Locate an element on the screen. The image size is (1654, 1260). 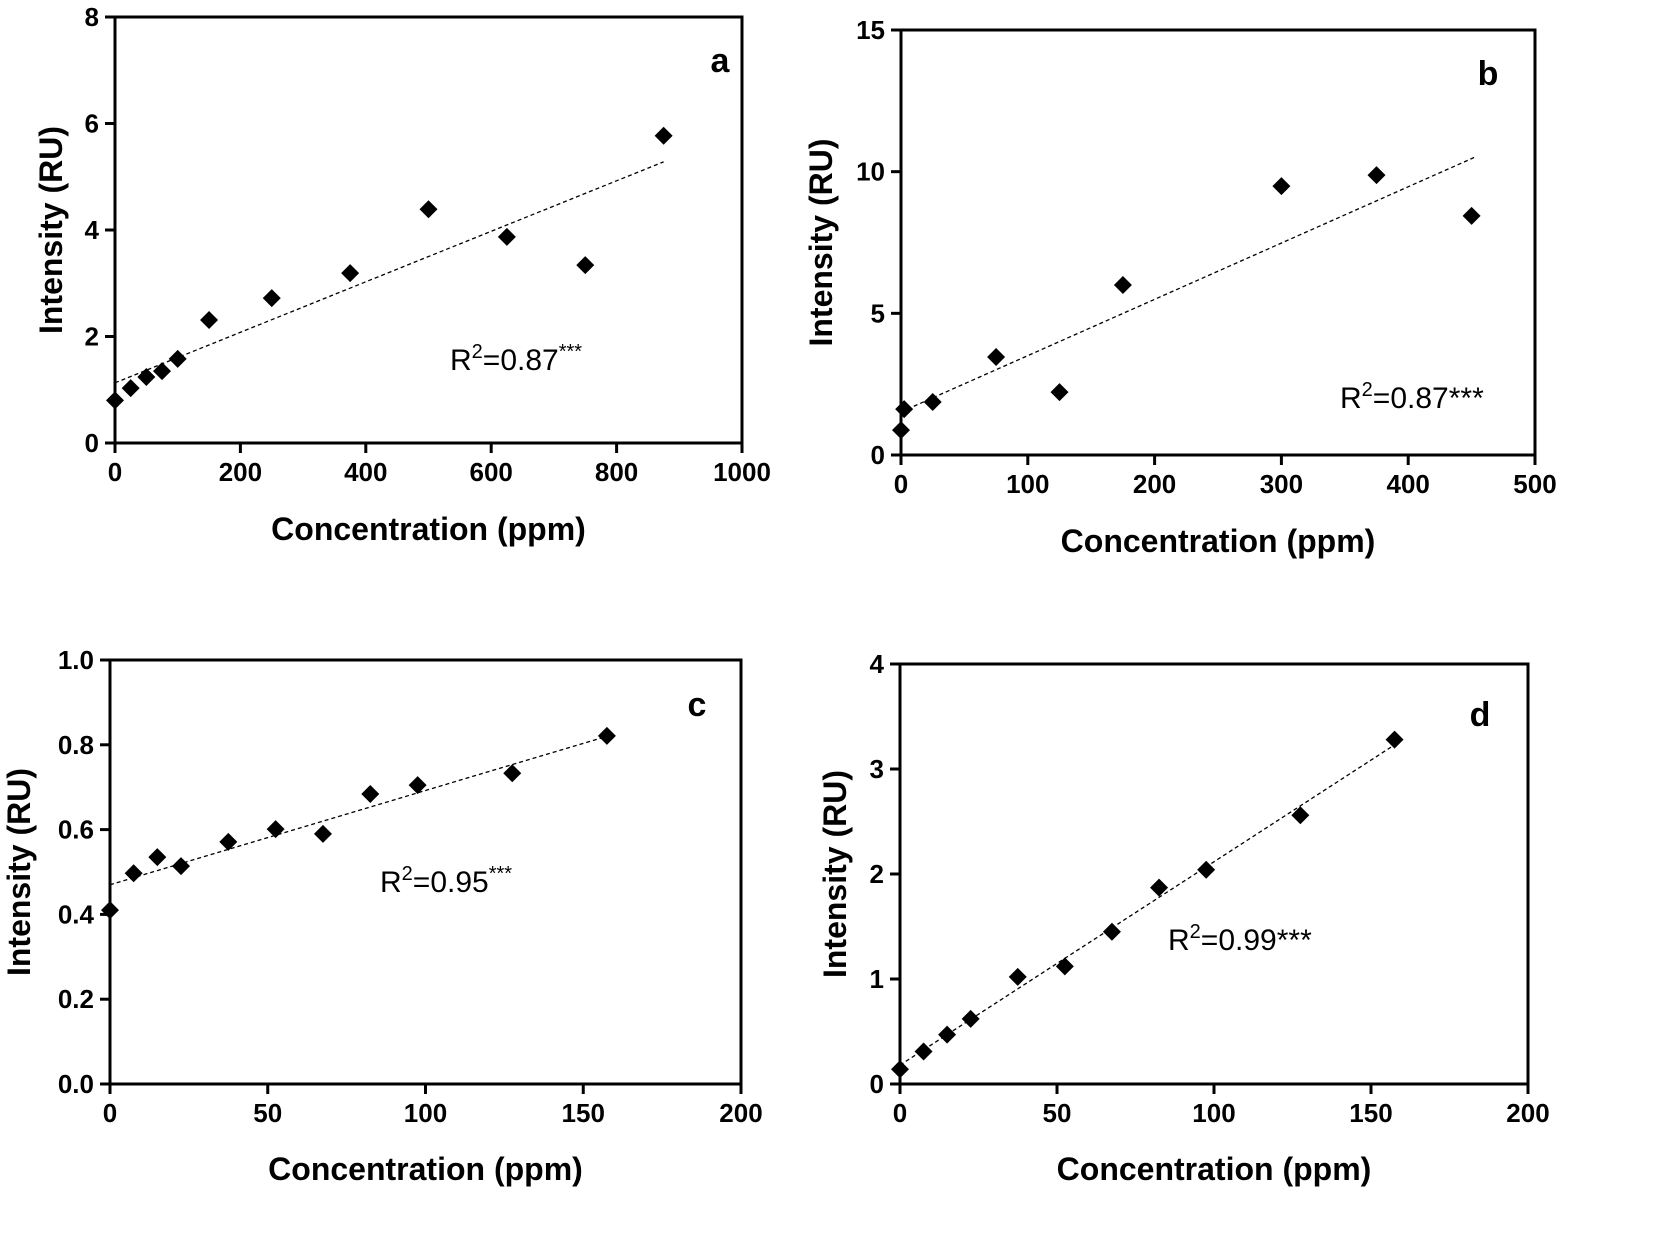
x-tick-label: 150 is located at coordinates (583, 1113).